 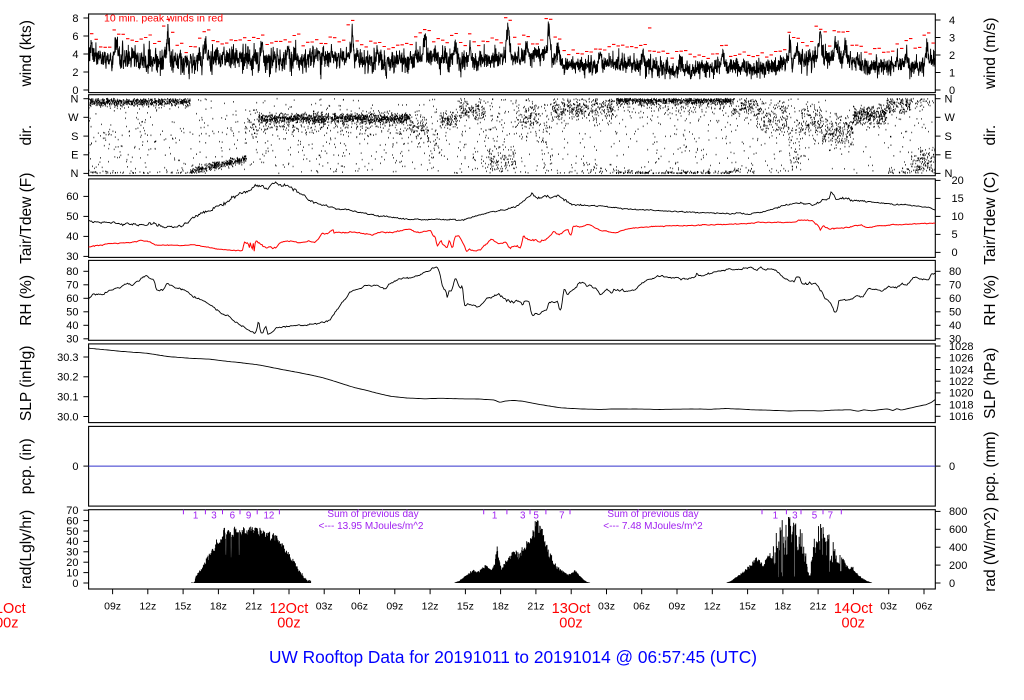 What do you see at coordinates (952, 21) in the screenshot?
I see `svg-text: 4` at bounding box center [952, 21].